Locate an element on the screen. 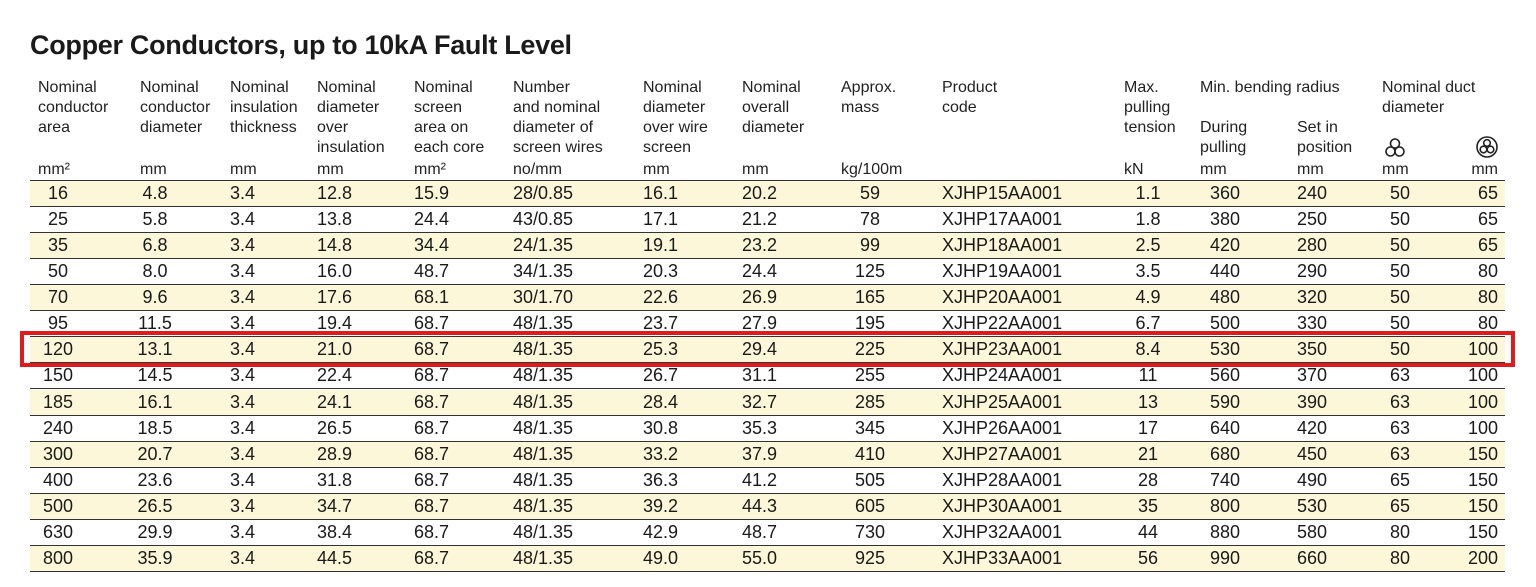  table-cell: 44 is located at coordinates (1148, 531).